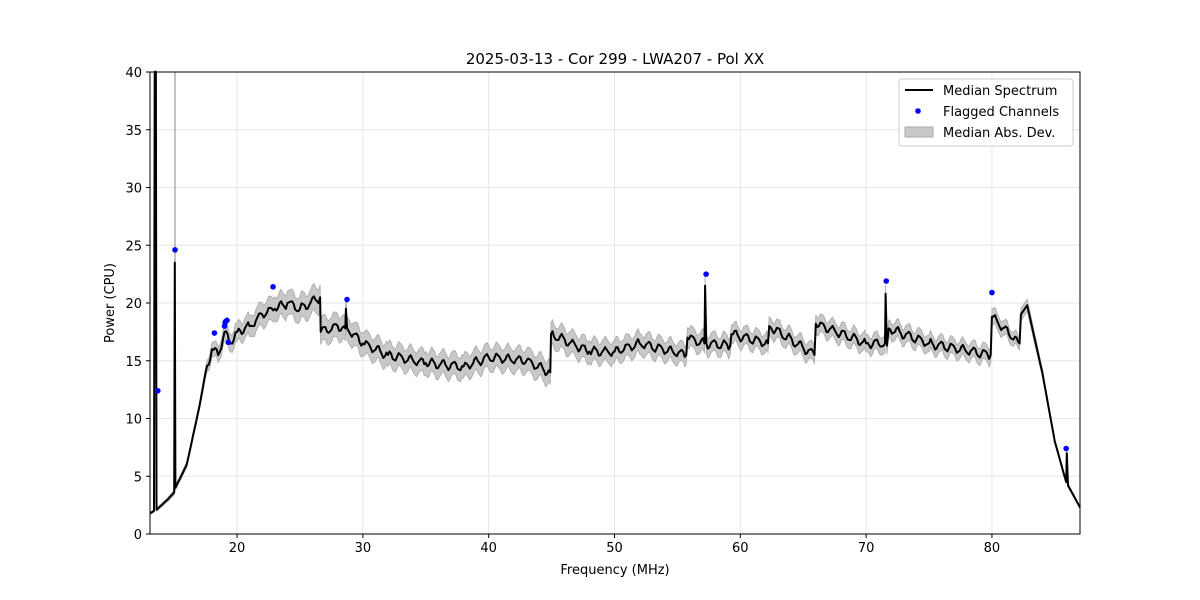  What do you see at coordinates (918, 111) in the screenshot?
I see `legend-dot-swatch` at bounding box center [918, 111].